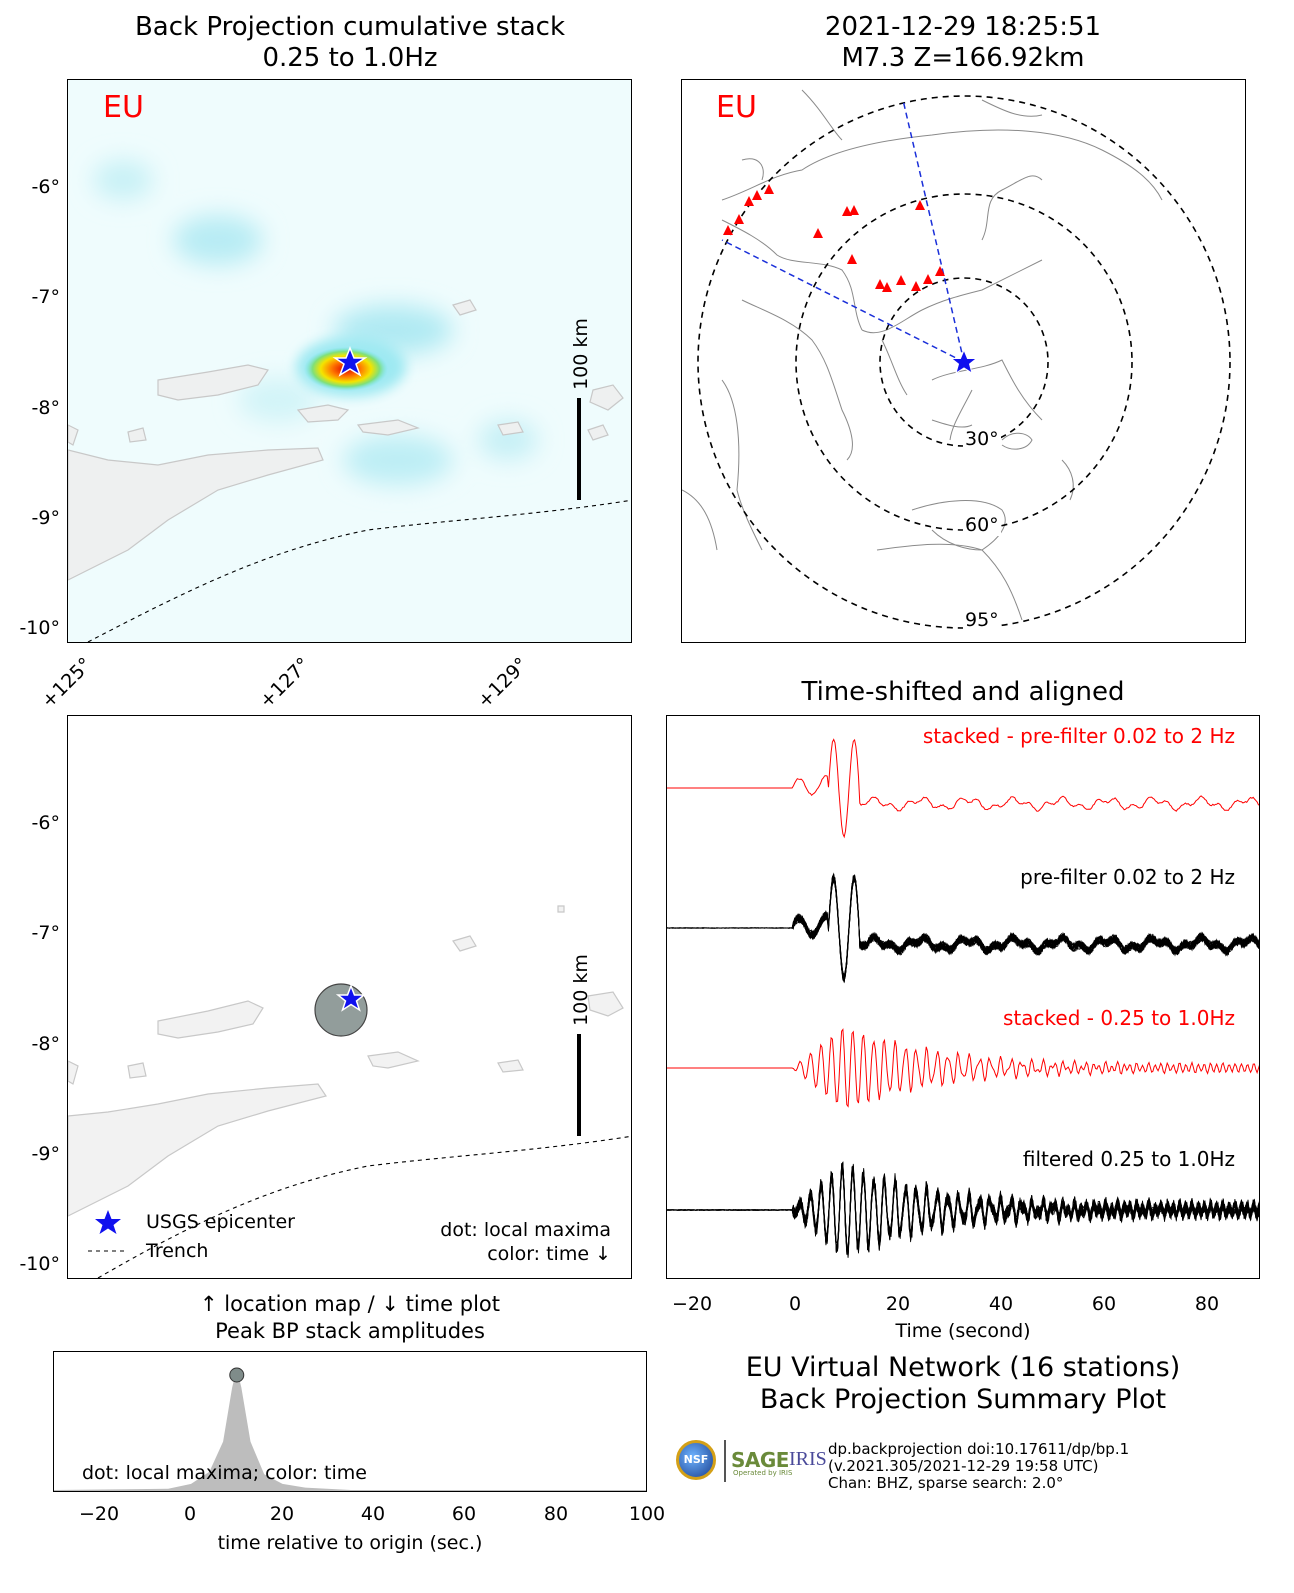 Image resolution: width=1294 pixels, height=1593 pixels. What do you see at coordinates (963, 27) in the screenshot?
I see `event-datetime: 2021-12-29 18:25:51` at bounding box center [963, 27].